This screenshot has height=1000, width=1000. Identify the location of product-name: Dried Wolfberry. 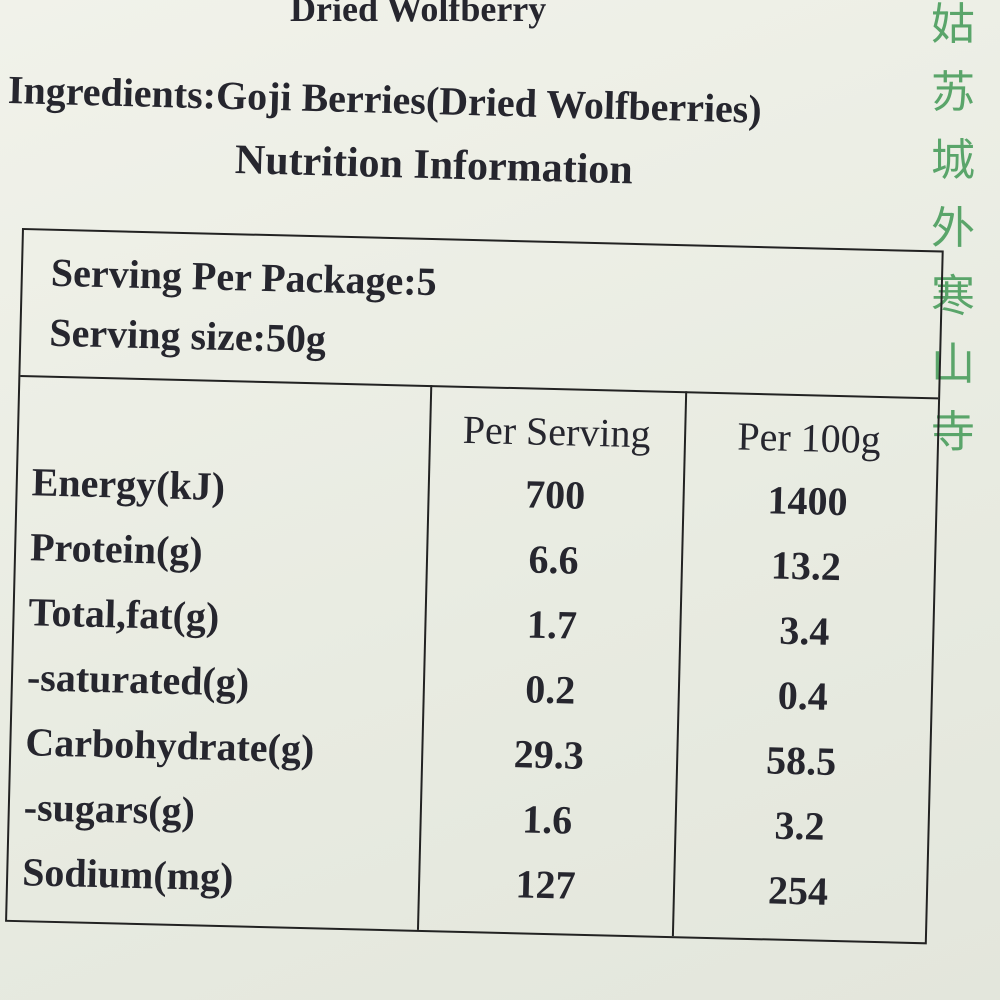
(418, 14).